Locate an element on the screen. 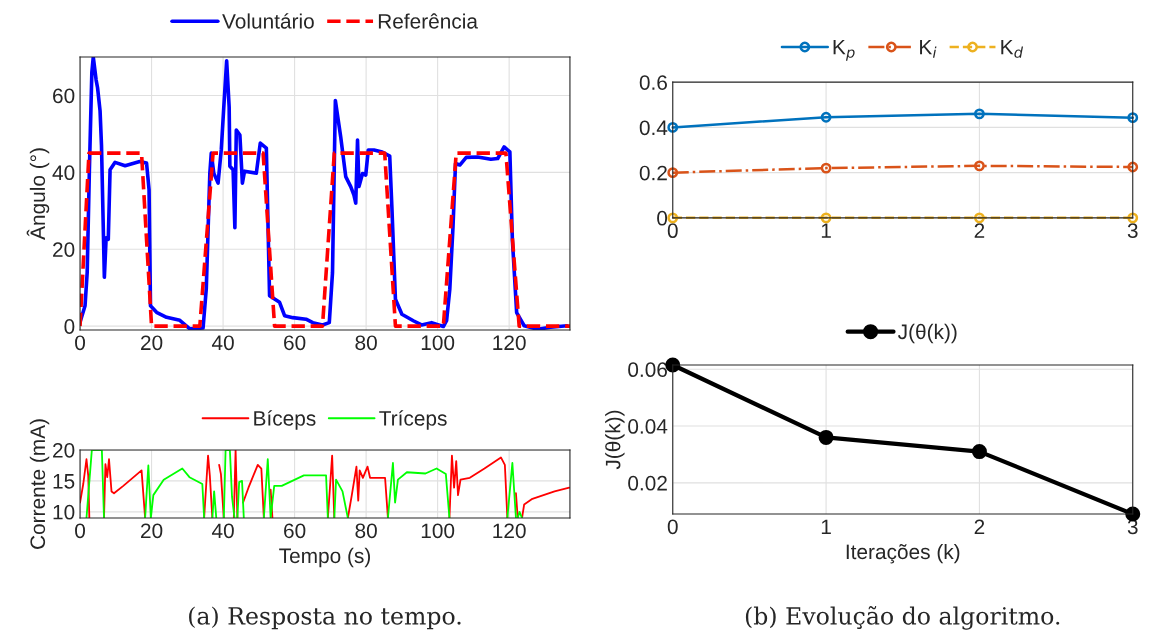 This screenshot has height=637, width=1150. y-axis-title: Ângulo (°) is located at coordinates (38, 194).